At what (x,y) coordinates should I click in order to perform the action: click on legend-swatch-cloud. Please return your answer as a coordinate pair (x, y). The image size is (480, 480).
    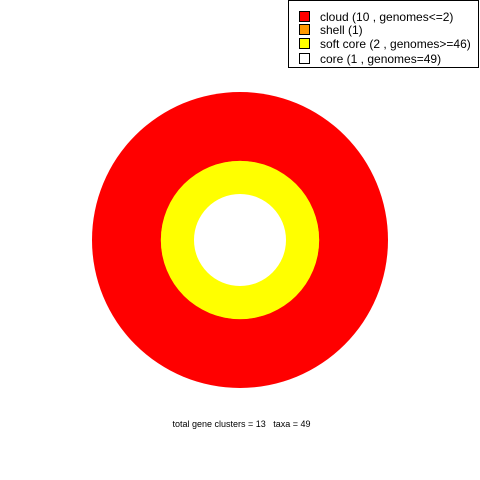
    Looking at the image, I should click on (304, 16).